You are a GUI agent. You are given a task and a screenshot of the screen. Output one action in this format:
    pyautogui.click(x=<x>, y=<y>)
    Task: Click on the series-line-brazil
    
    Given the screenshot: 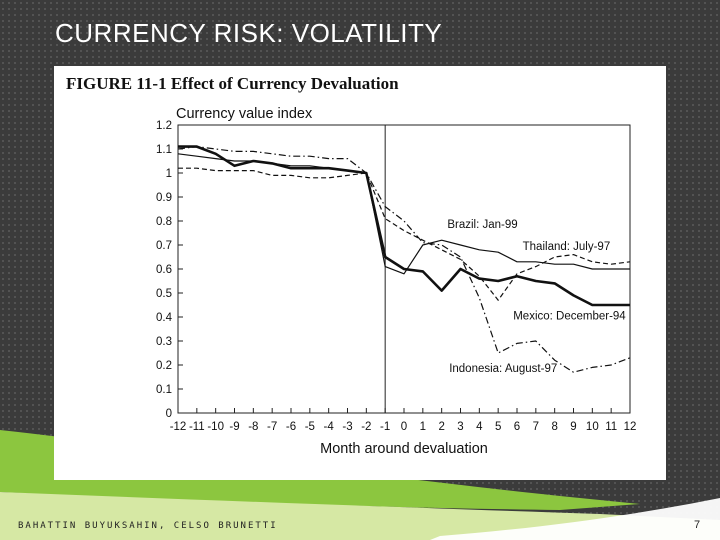 What is the action you would take?
    pyautogui.click(x=403, y=214)
    